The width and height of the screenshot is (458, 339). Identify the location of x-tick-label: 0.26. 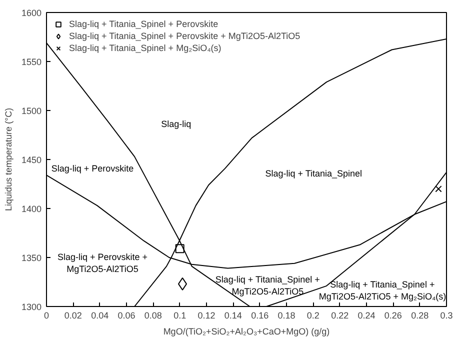
(393, 315).